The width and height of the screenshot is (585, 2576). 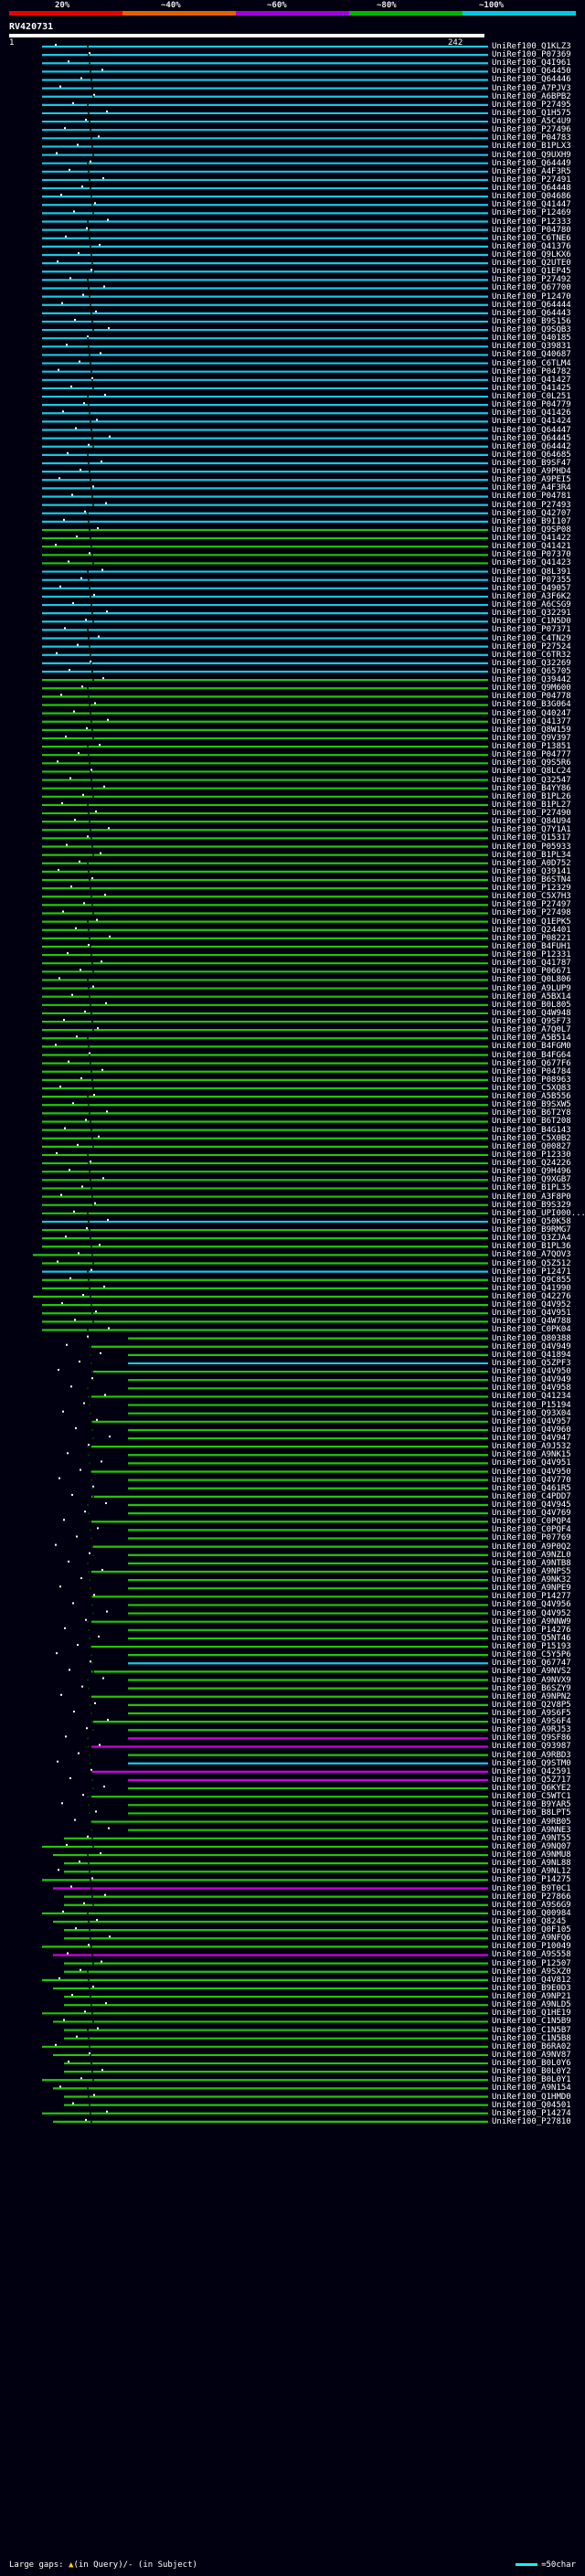 I want to click on hit-label: UniRef100_Q64447, so click(x=532, y=430).